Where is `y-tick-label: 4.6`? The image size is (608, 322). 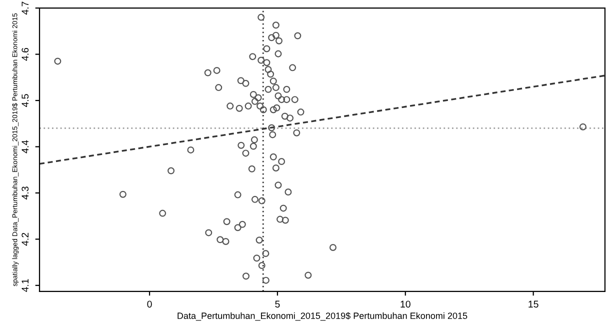
y-tick-label: 4.6 is located at coordinates (25, 54).